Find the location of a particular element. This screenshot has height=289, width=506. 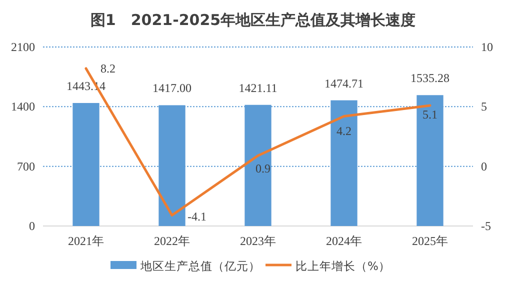

data-label: 4.2 is located at coordinates (344, 131).